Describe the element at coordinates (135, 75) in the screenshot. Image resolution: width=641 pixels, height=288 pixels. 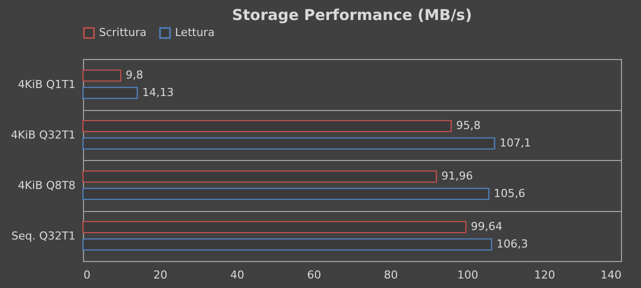
I see `data-label: 9,8` at that location.